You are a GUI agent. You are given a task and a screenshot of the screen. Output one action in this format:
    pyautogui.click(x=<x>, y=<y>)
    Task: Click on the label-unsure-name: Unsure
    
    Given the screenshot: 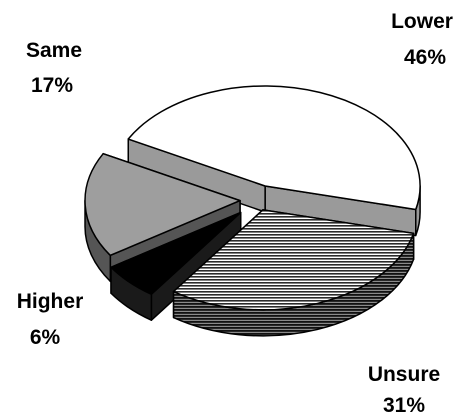 What is the action you would take?
    pyautogui.click(x=404, y=374)
    